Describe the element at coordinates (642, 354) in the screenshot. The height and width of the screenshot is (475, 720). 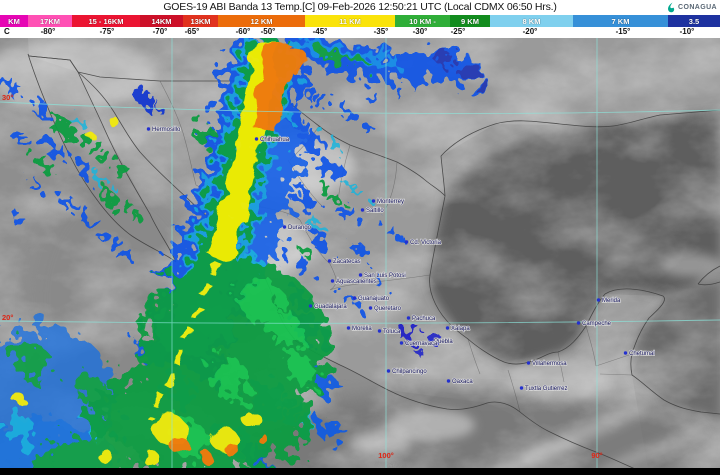
I see `svg-text: Chetumal` at that location.